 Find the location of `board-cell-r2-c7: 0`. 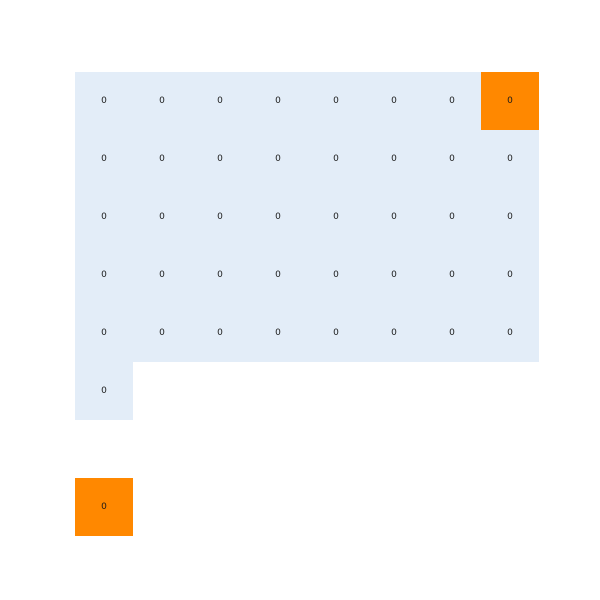

board-cell-r2-c7: 0 is located at coordinates (510, 217).